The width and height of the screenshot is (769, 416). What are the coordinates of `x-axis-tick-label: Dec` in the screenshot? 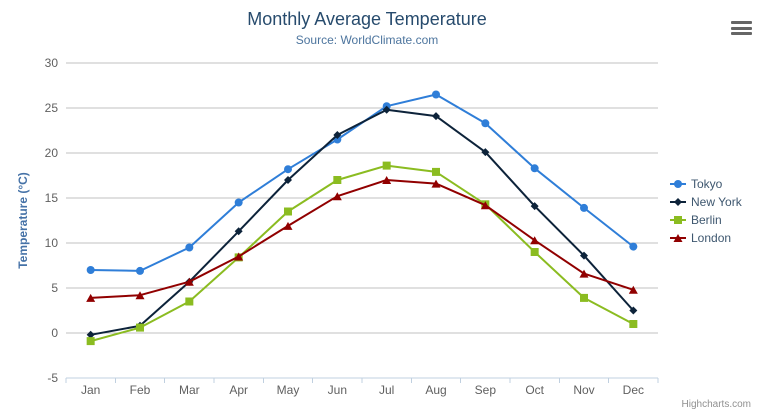 It's located at (633, 390).